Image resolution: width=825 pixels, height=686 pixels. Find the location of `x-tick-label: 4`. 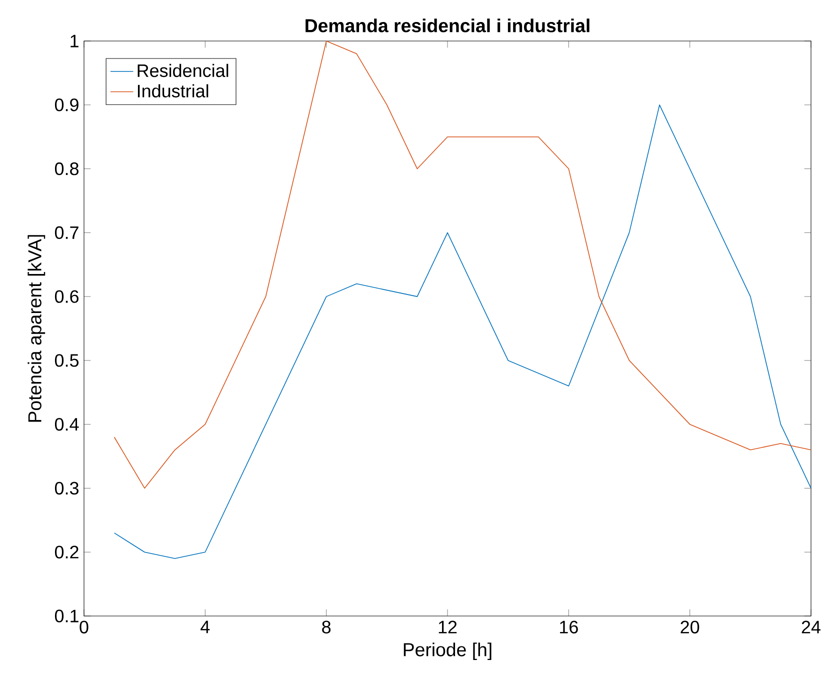

x-tick-label: 4 is located at coordinates (205, 627).